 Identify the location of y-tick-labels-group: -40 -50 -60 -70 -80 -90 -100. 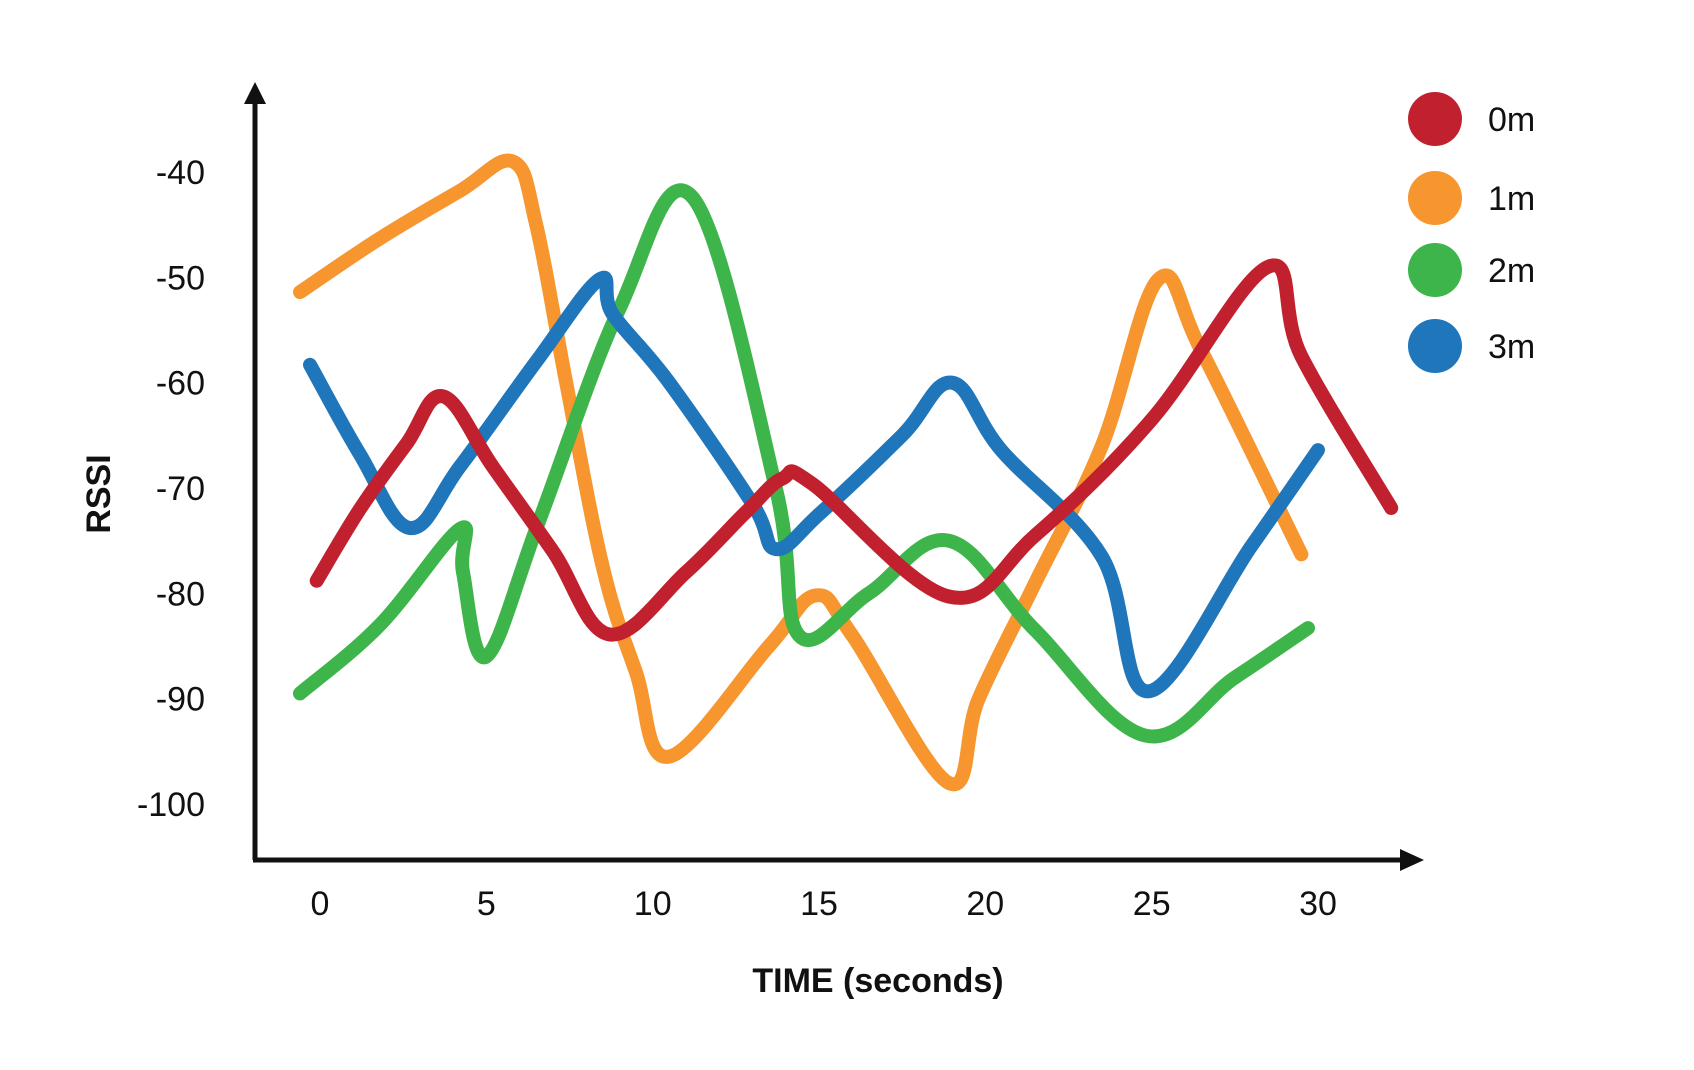
(171, 489).